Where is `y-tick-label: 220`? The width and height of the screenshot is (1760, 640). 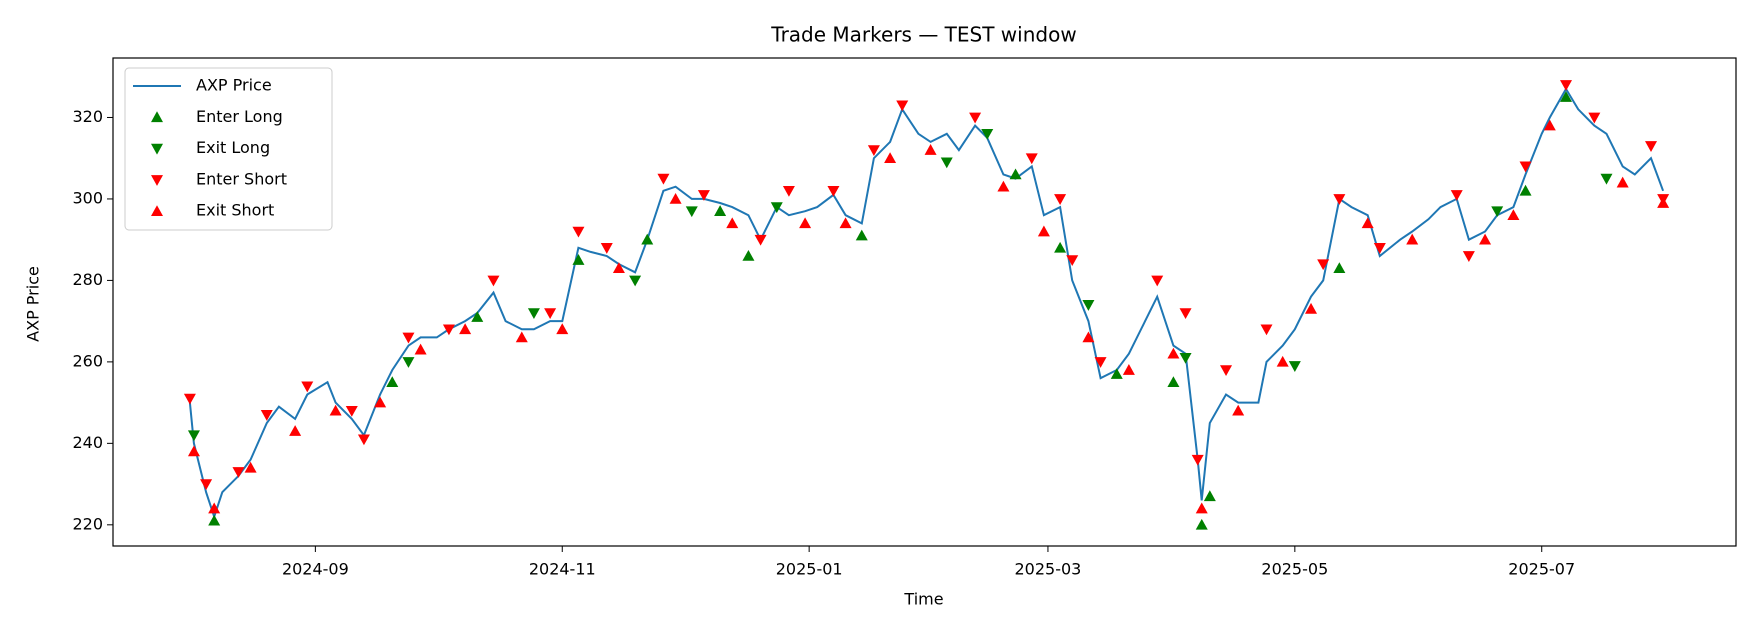 y-tick-label: 220 is located at coordinates (87, 523).